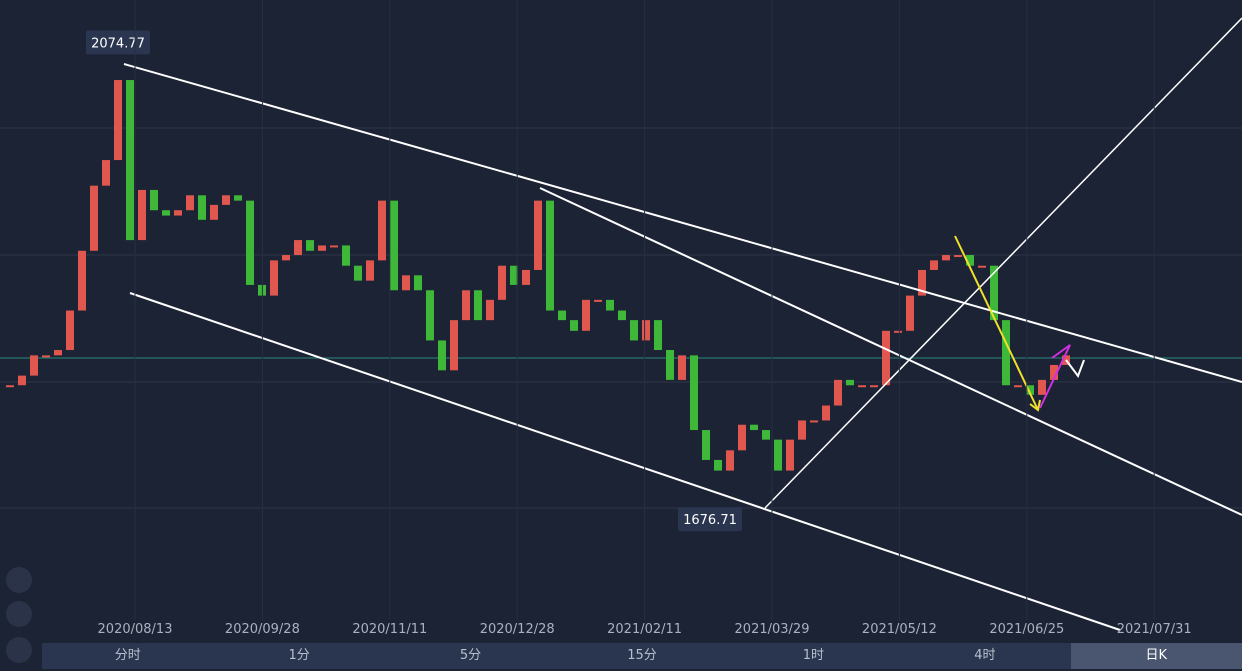 The image size is (1242, 671). I want to click on timeframe-tab: 1时, so click(813, 655).